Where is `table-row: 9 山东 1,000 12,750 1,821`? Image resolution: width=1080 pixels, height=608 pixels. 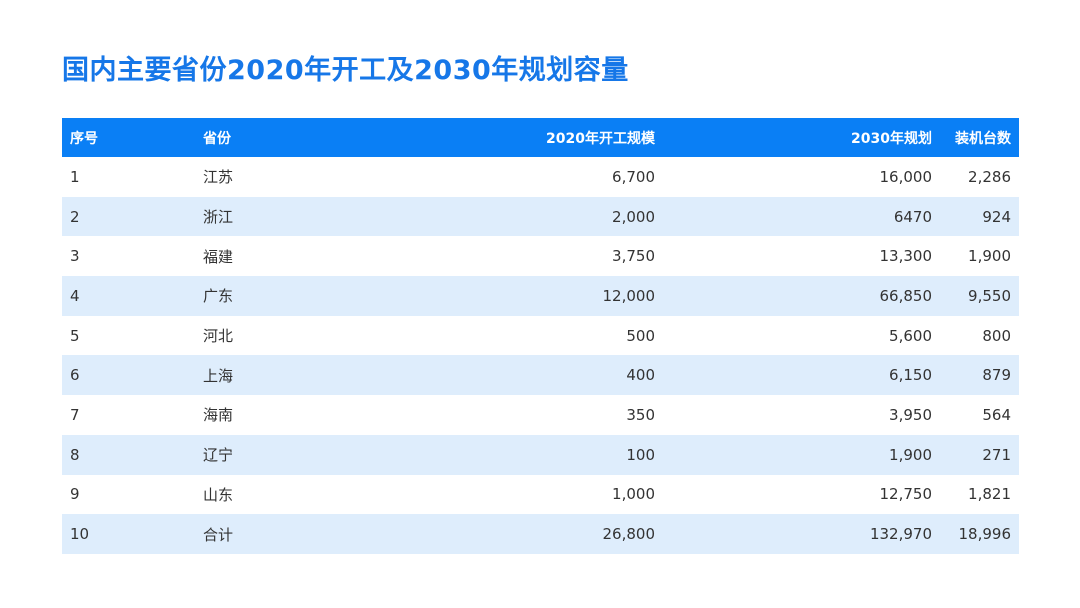
table-row: 9 山东 1,000 12,750 1,821 is located at coordinates (540, 494).